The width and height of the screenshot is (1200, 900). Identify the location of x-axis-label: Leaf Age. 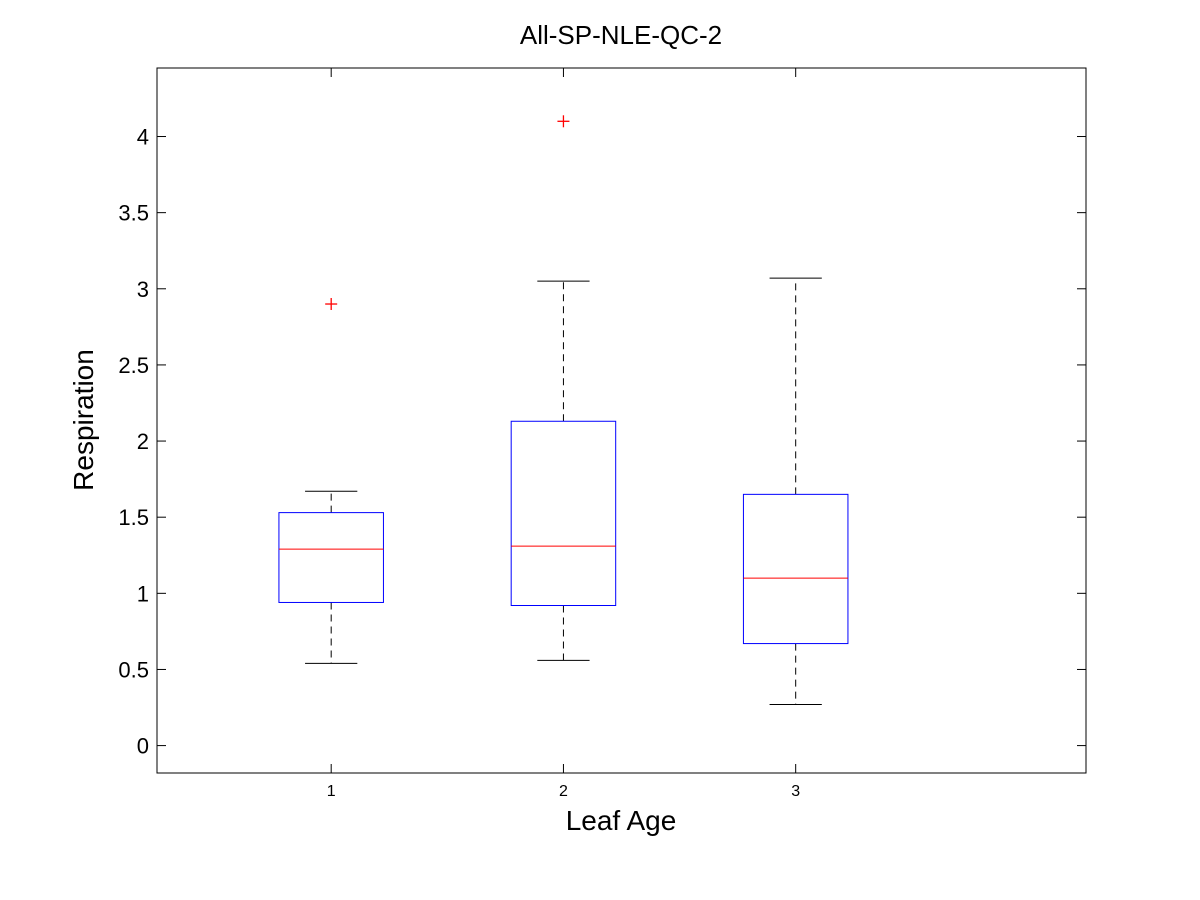
(621, 820).